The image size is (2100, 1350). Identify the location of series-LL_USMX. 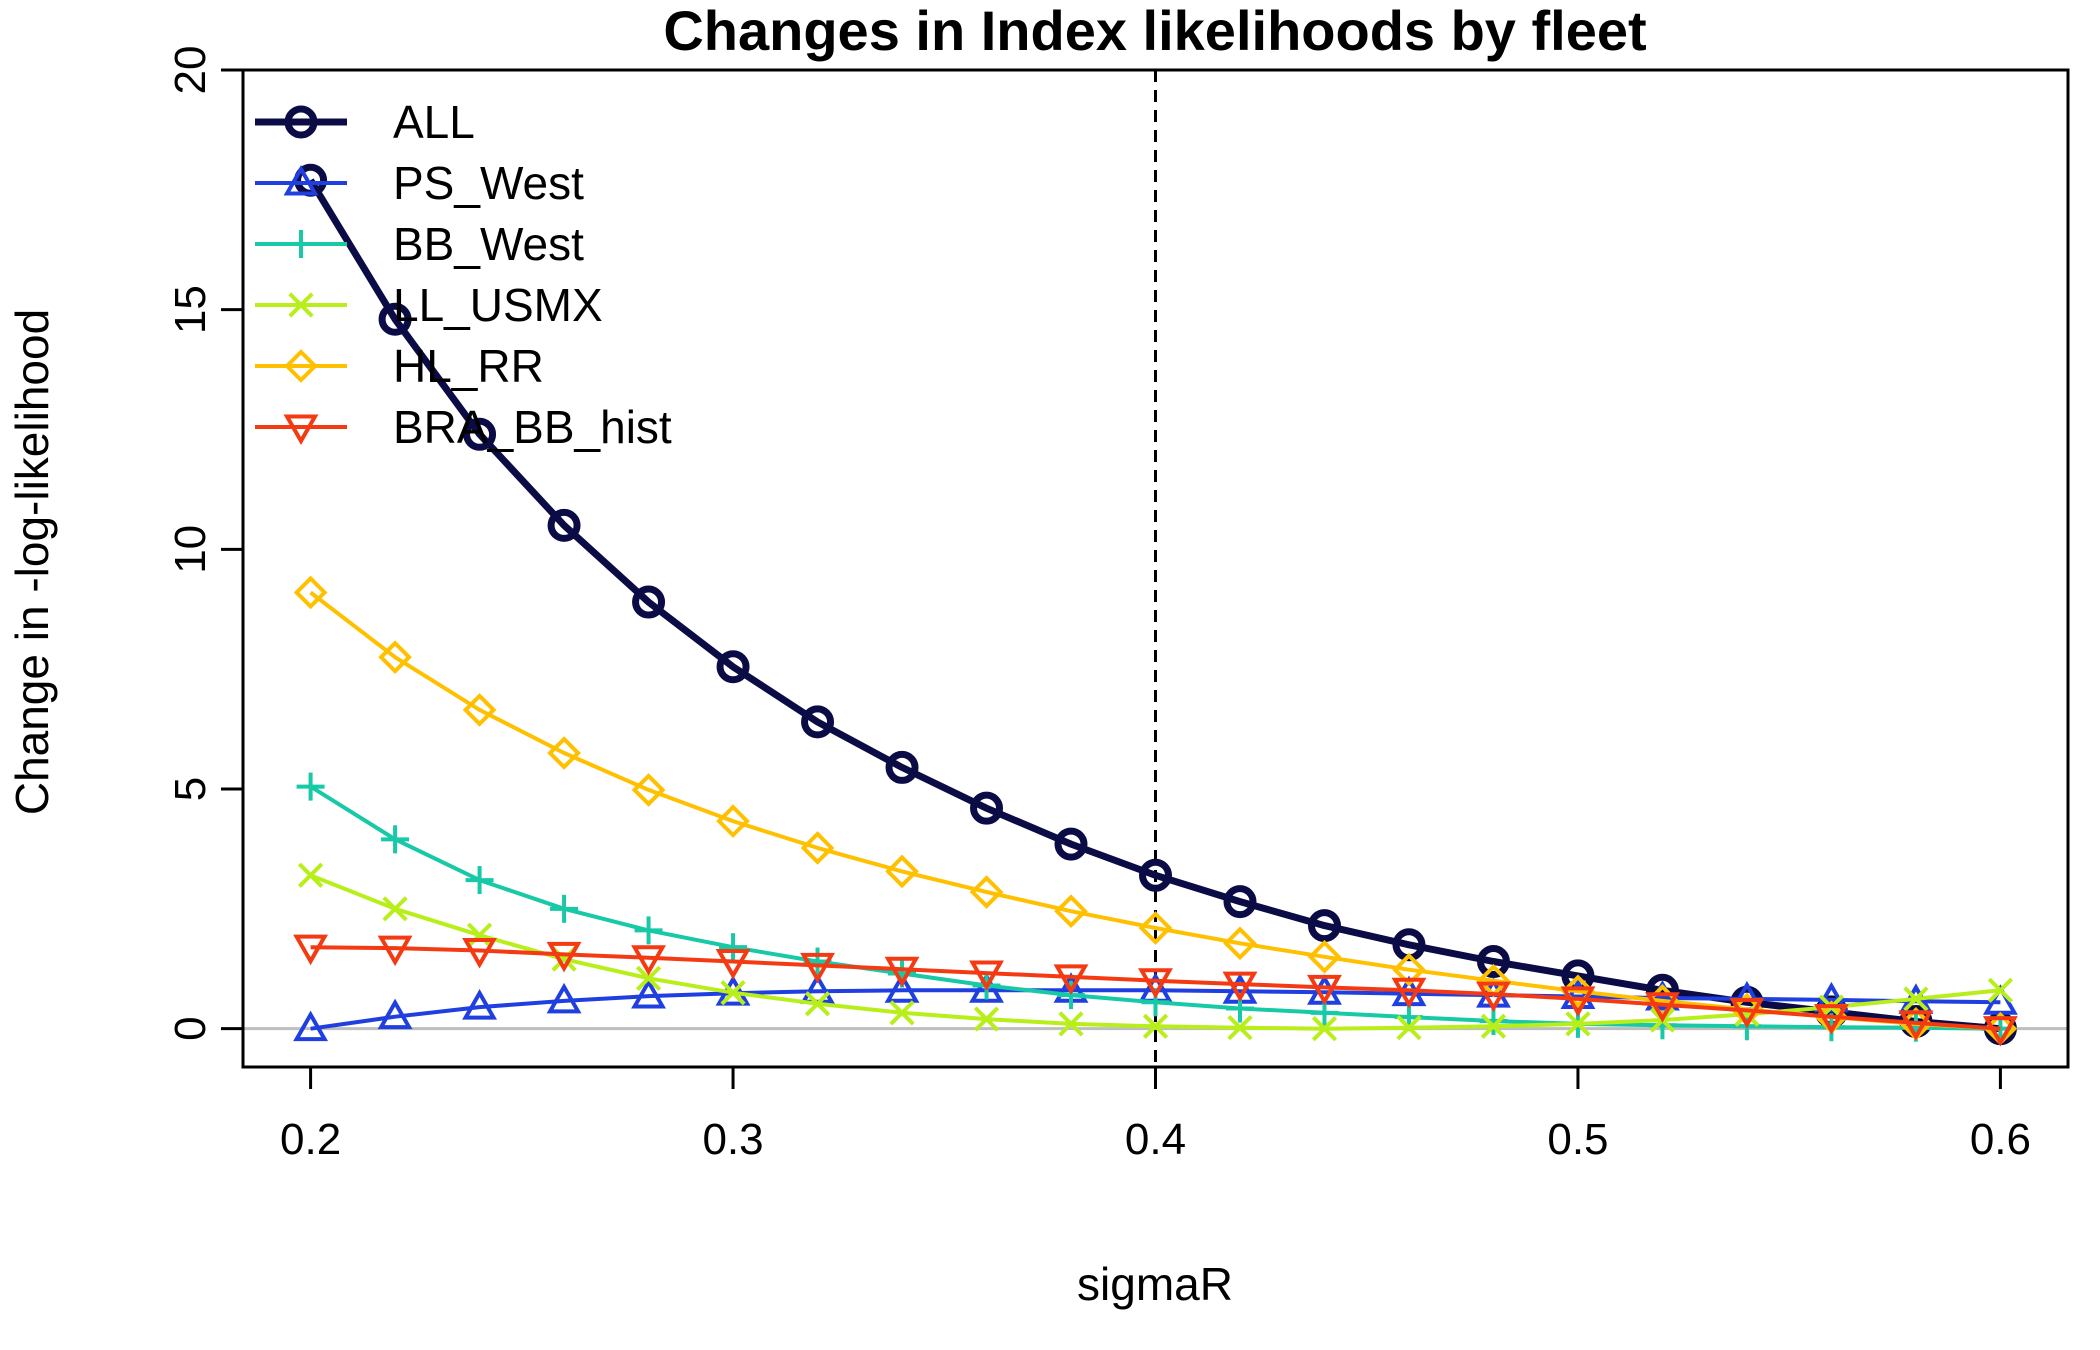
(1155, 952).